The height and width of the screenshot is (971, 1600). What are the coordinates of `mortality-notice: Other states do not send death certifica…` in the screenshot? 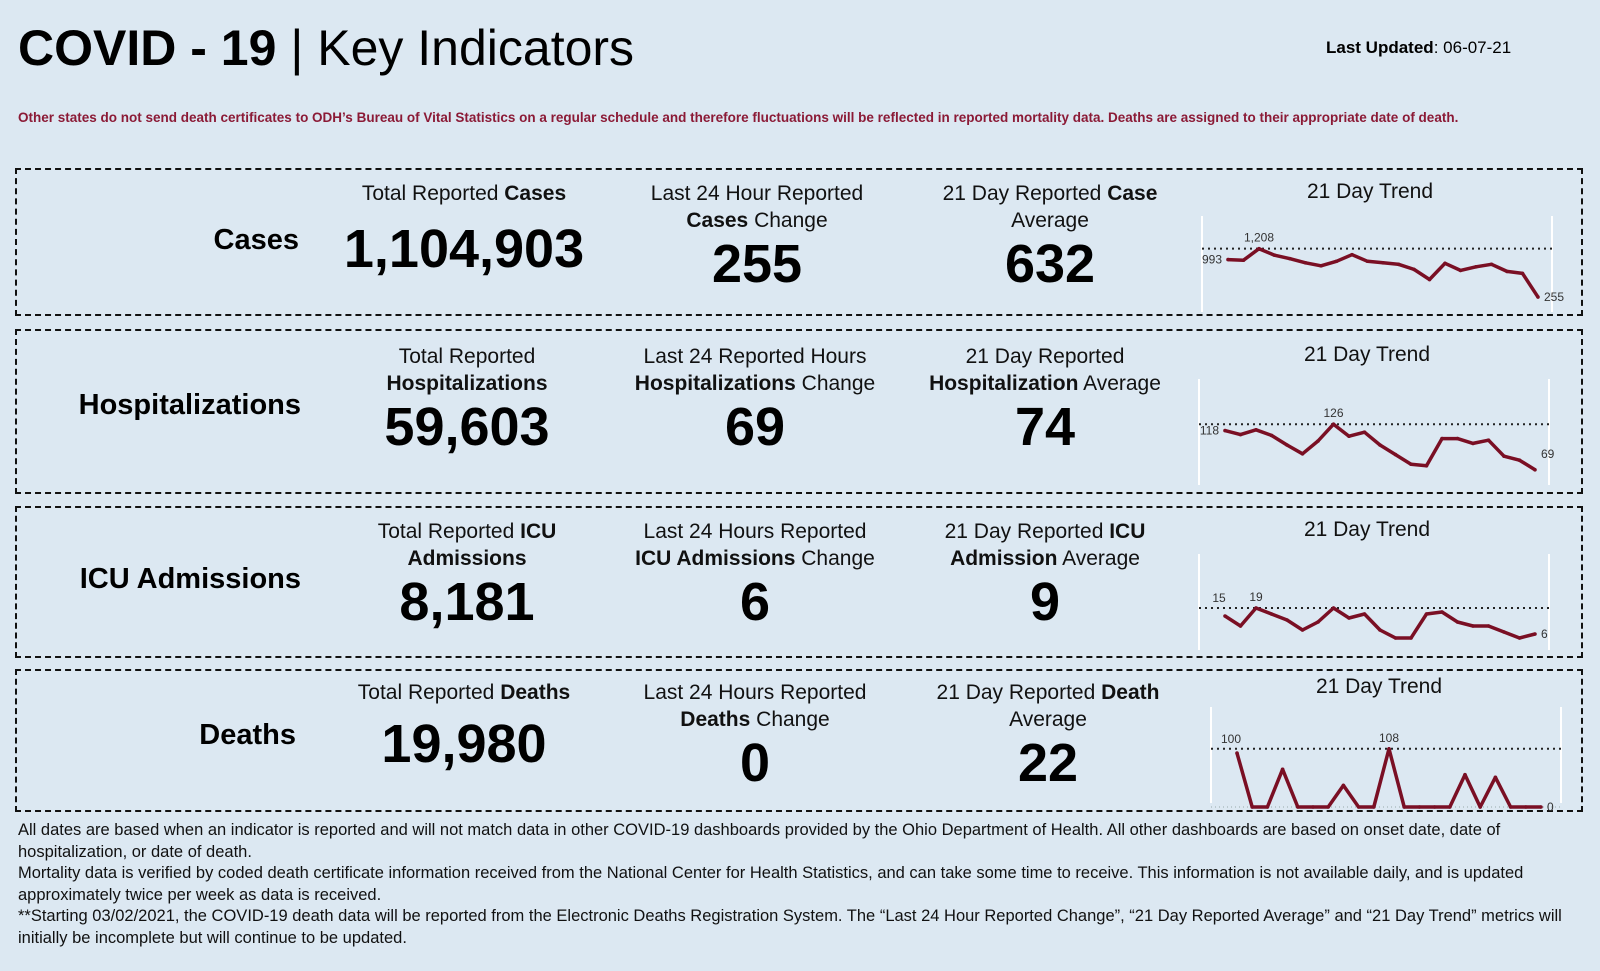 It's located at (738, 117).